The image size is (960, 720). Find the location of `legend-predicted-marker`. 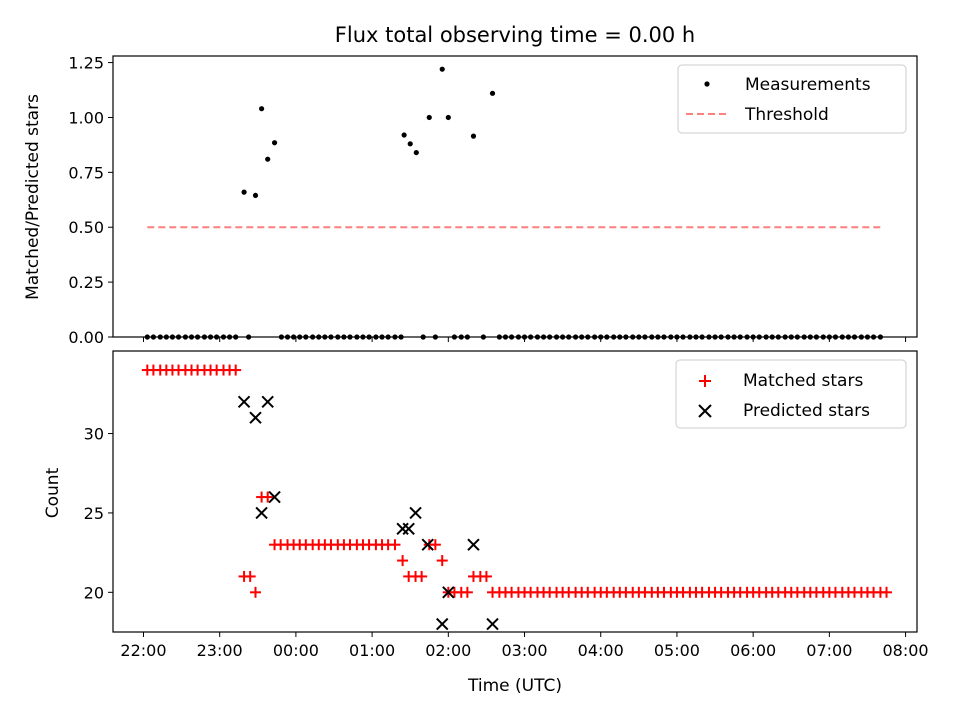

legend-predicted-marker is located at coordinates (705, 411).